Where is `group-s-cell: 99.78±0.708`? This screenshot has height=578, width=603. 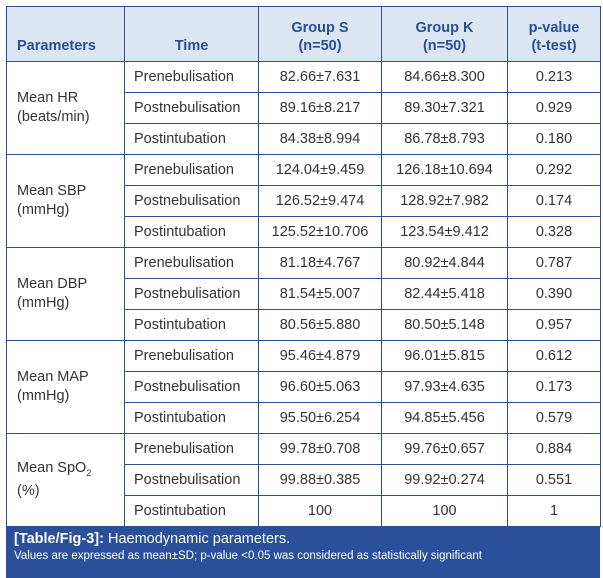 group-s-cell: 99.78±0.708 is located at coordinates (320, 449).